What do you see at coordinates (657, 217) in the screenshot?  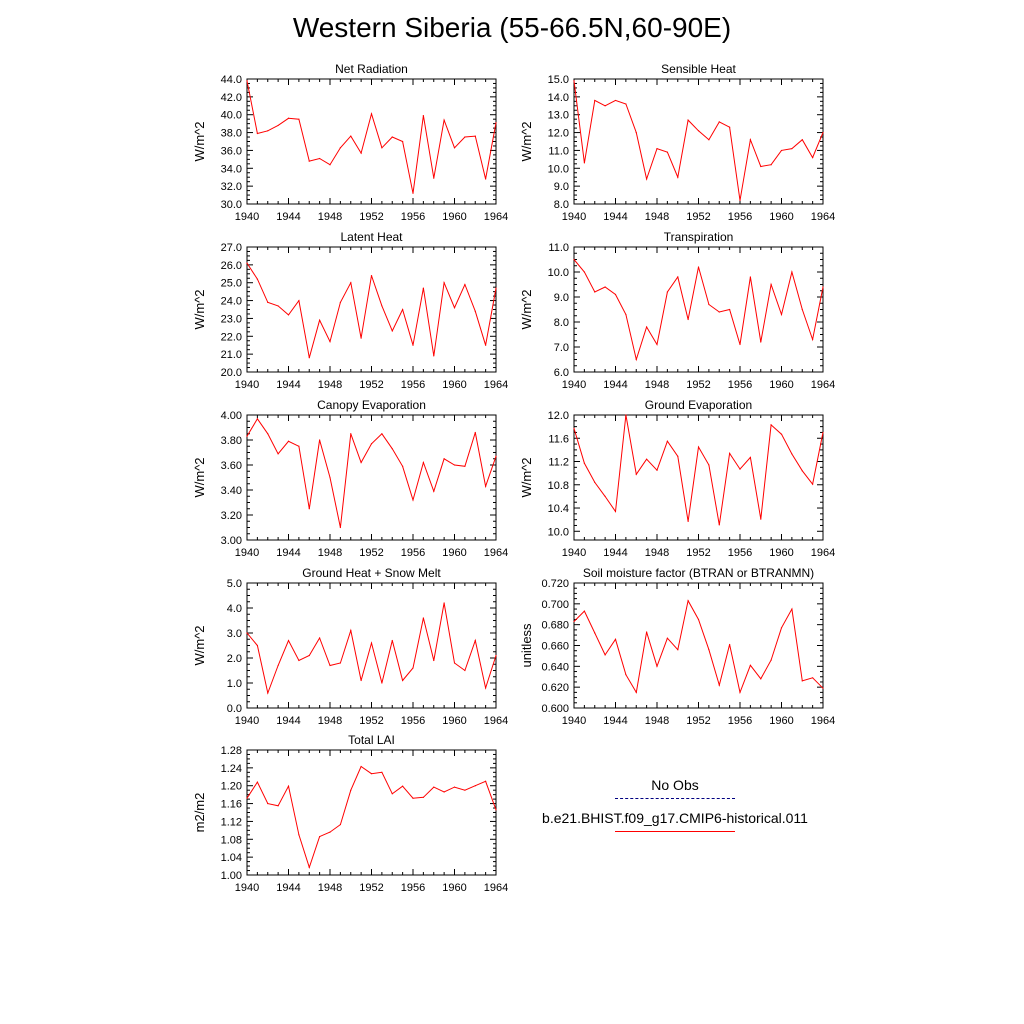 I see `x-tick-label: 1948` at bounding box center [657, 217].